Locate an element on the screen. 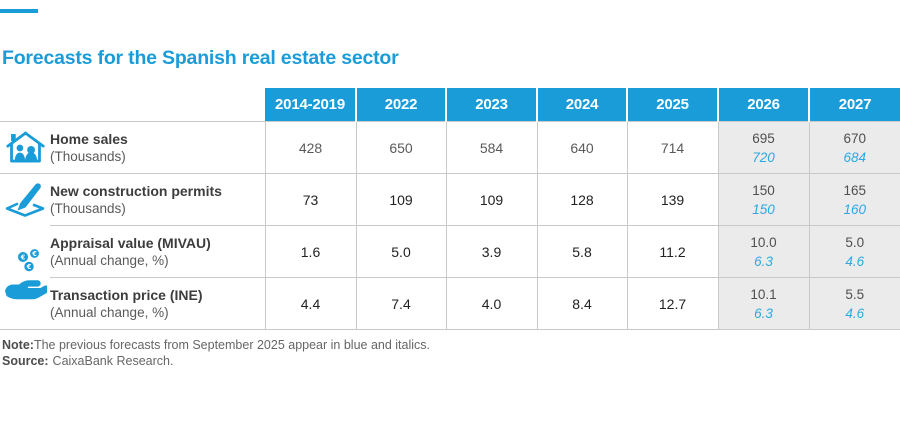  column-header-2025: 2025 is located at coordinates (672, 105).